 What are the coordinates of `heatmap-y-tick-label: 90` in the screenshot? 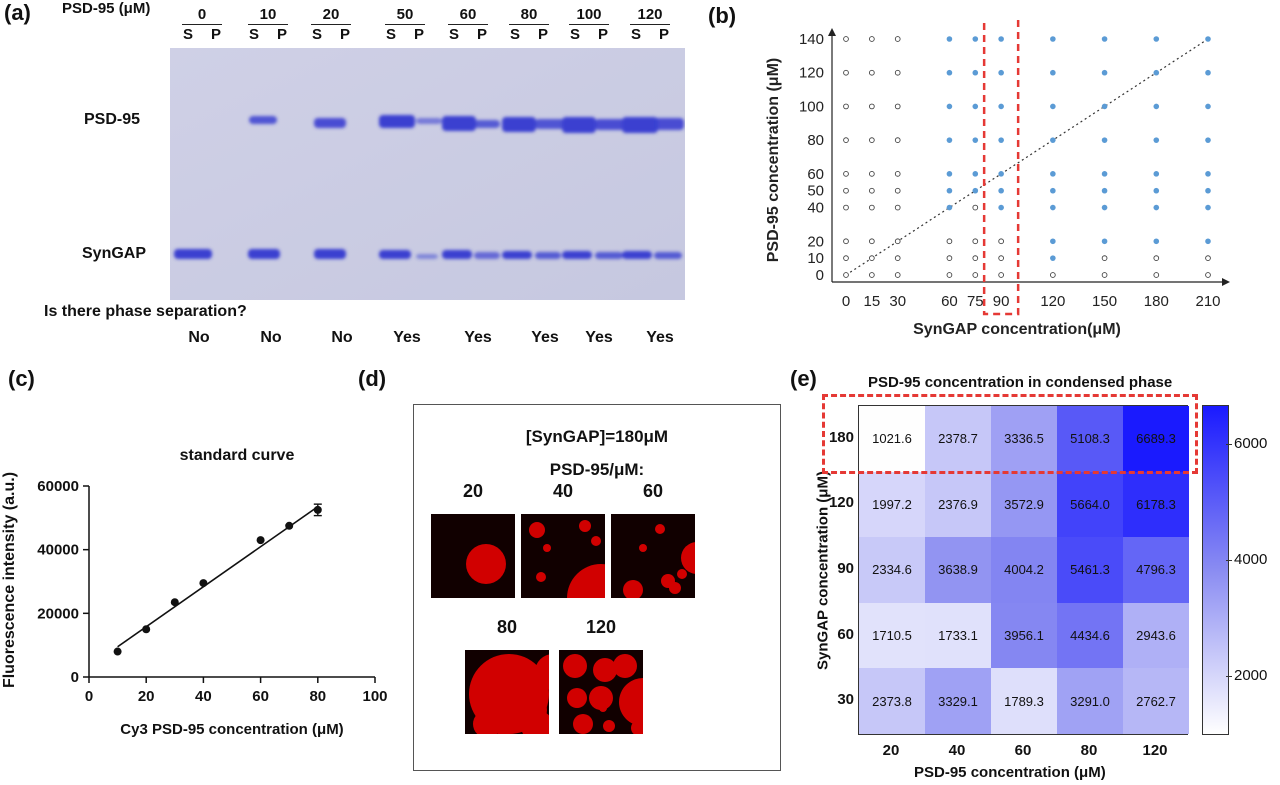 It's located at (845, 568).